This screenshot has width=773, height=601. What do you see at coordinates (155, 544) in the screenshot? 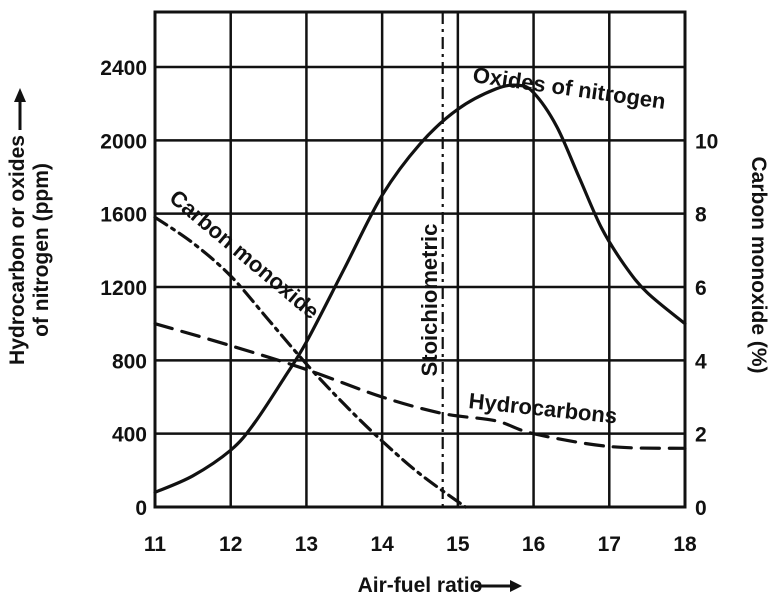
I see `x-tick-label: 11` at bounding box center [155, 544].